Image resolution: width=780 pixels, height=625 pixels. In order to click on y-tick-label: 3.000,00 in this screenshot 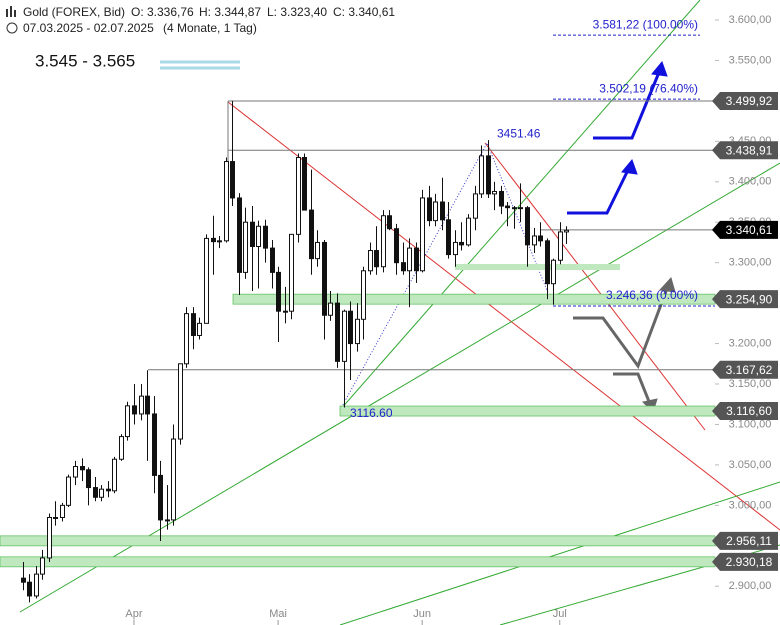, I will do `click(750, 505)`.